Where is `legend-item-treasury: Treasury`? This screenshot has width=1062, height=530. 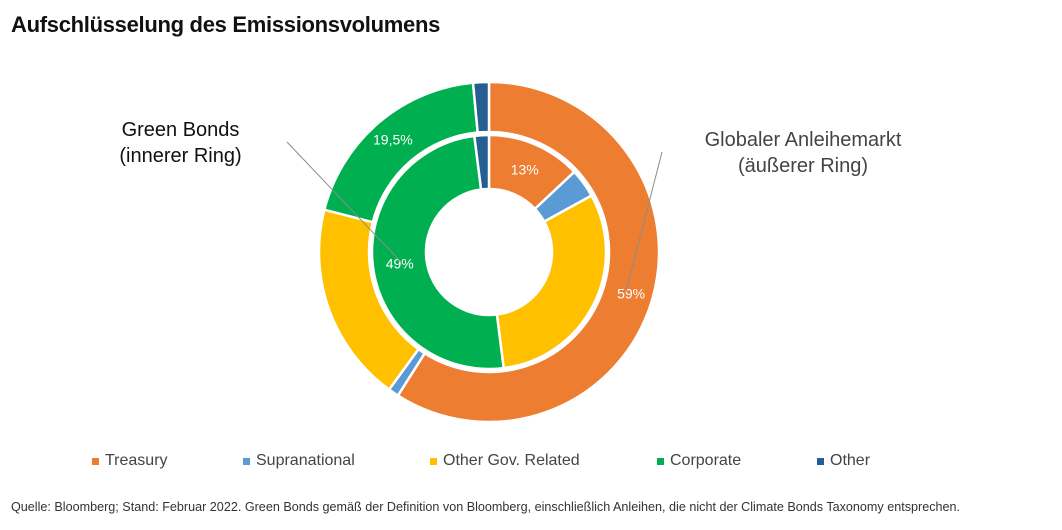
legend-item-treasury: Treasury is located at coordinates (130, 461).